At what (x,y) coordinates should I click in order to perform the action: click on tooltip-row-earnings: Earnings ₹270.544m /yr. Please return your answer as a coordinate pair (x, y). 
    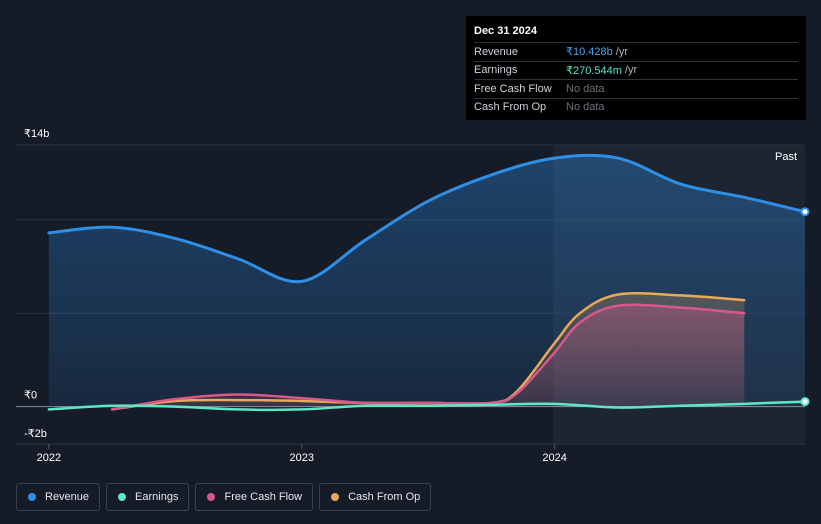
    Looking at the image, I should click on (636, 70).